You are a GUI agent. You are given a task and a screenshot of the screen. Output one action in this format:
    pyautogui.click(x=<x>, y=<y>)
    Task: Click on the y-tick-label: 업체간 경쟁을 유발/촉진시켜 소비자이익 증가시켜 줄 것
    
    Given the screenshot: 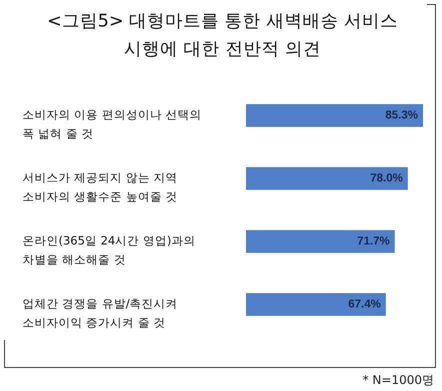 What is the action you would take?
    pyautogui.click(x=100, y=313)
    